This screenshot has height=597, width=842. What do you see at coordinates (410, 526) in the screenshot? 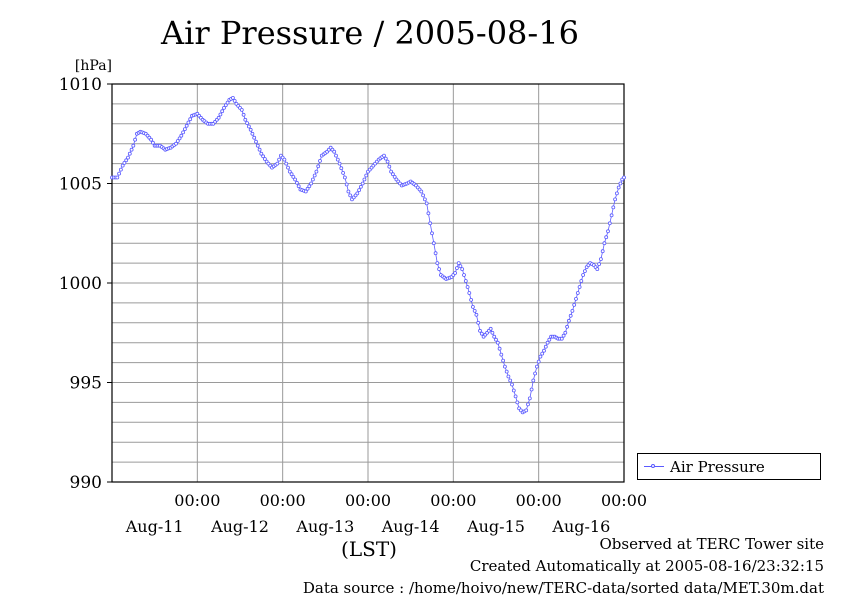
I see `x-tick-date-label: Aug-14` at bounding box center [410, 526].